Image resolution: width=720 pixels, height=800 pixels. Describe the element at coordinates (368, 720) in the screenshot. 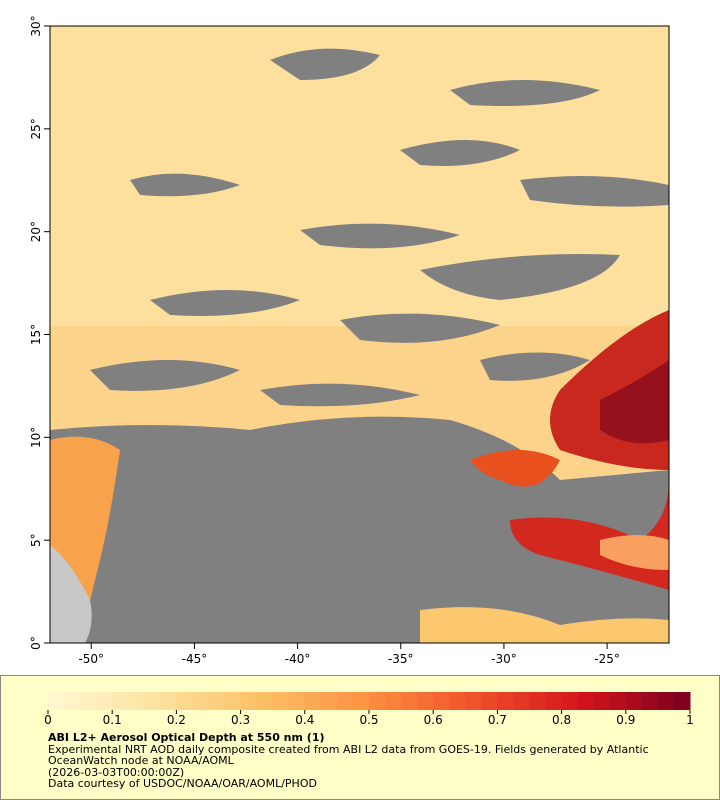

I see `colorbar-tick-label: 0.5` at that location.